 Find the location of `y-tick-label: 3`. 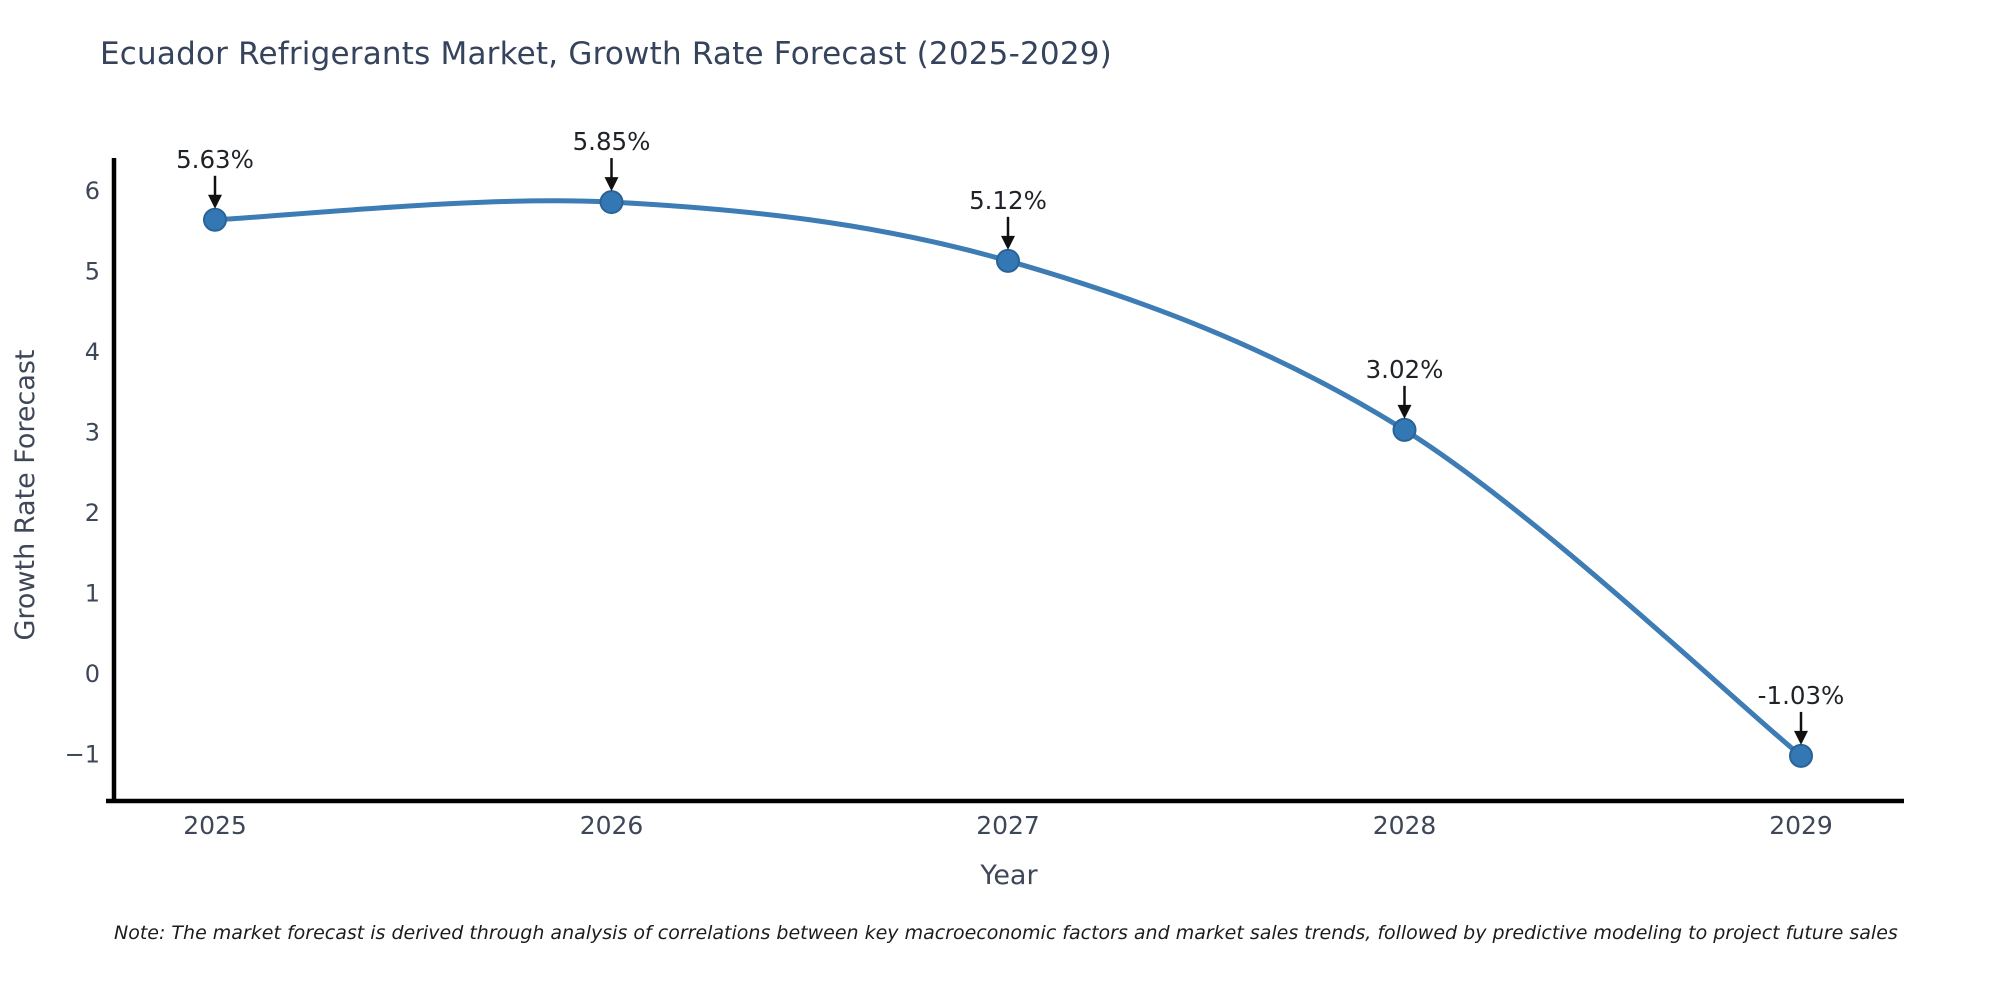

y-tick-label: 3 is located at coordinates (92, 433).